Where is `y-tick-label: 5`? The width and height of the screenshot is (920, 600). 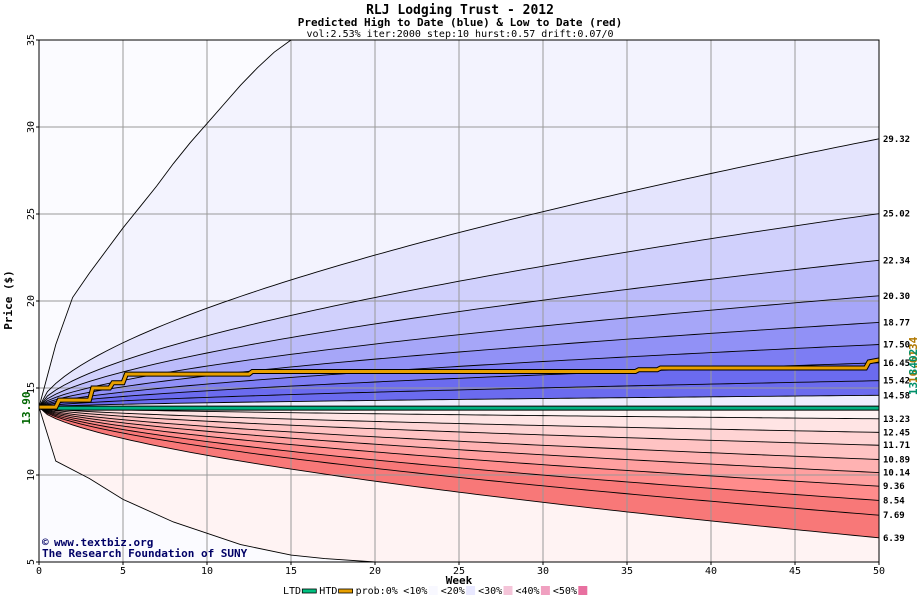
y-tick-label: 5 is located at coordinates (31, 562).